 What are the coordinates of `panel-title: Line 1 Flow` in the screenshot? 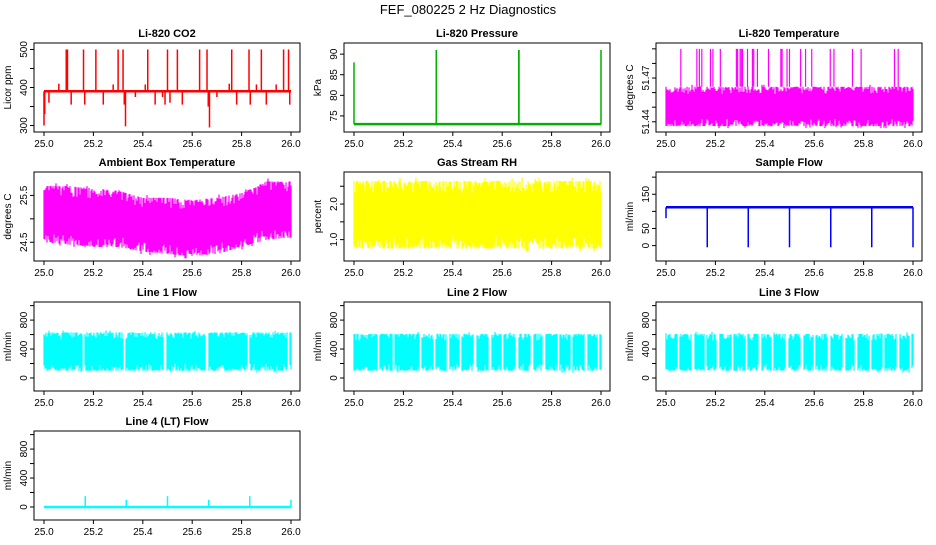 It's located at (167, 293).